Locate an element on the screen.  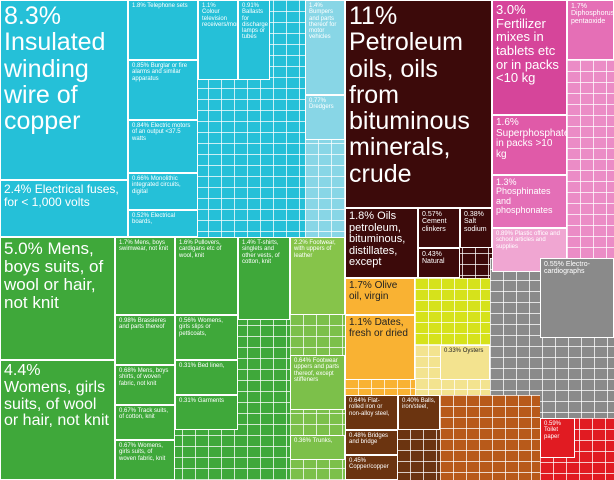
tile-name: Ballasts for discharge lamps or tubes is located at coordinates (255, 25).